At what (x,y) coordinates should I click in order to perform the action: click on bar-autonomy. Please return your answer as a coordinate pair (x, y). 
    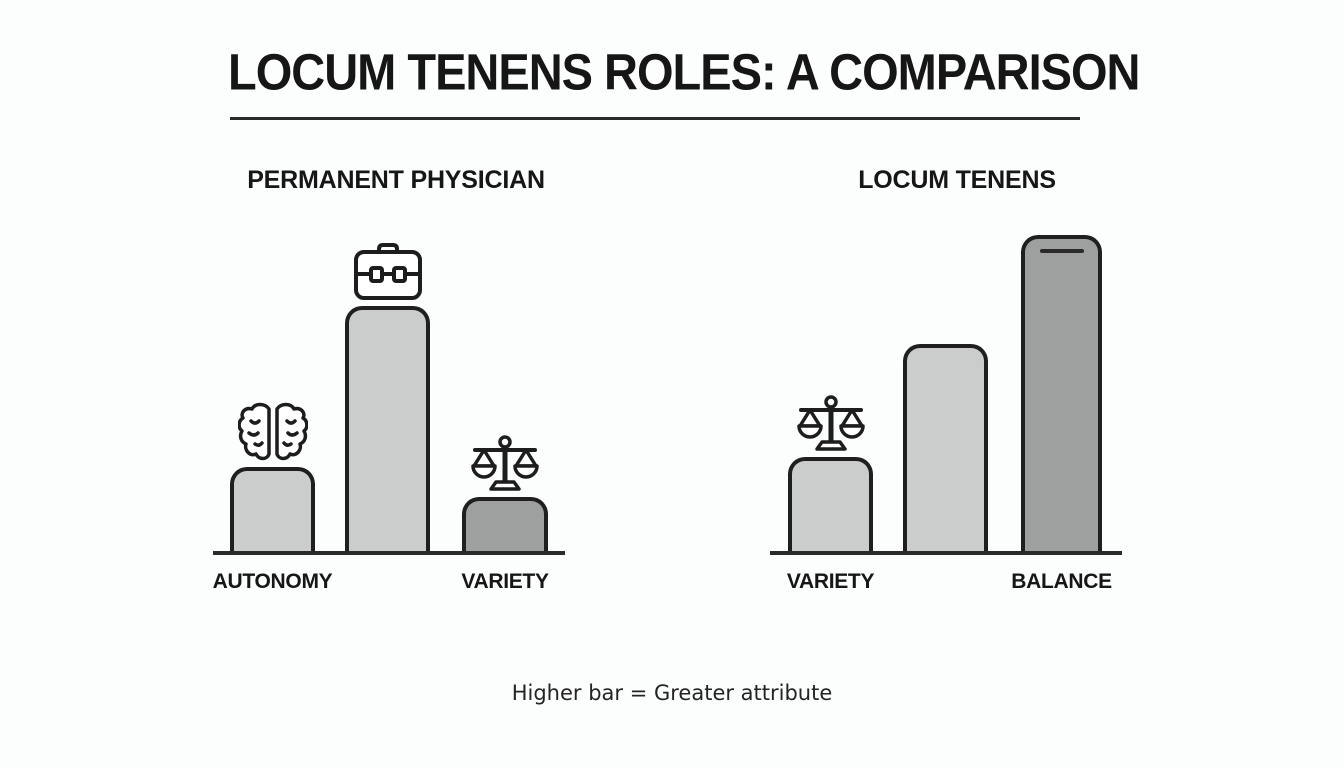
    Looking at the image, I should click on (272, 511).